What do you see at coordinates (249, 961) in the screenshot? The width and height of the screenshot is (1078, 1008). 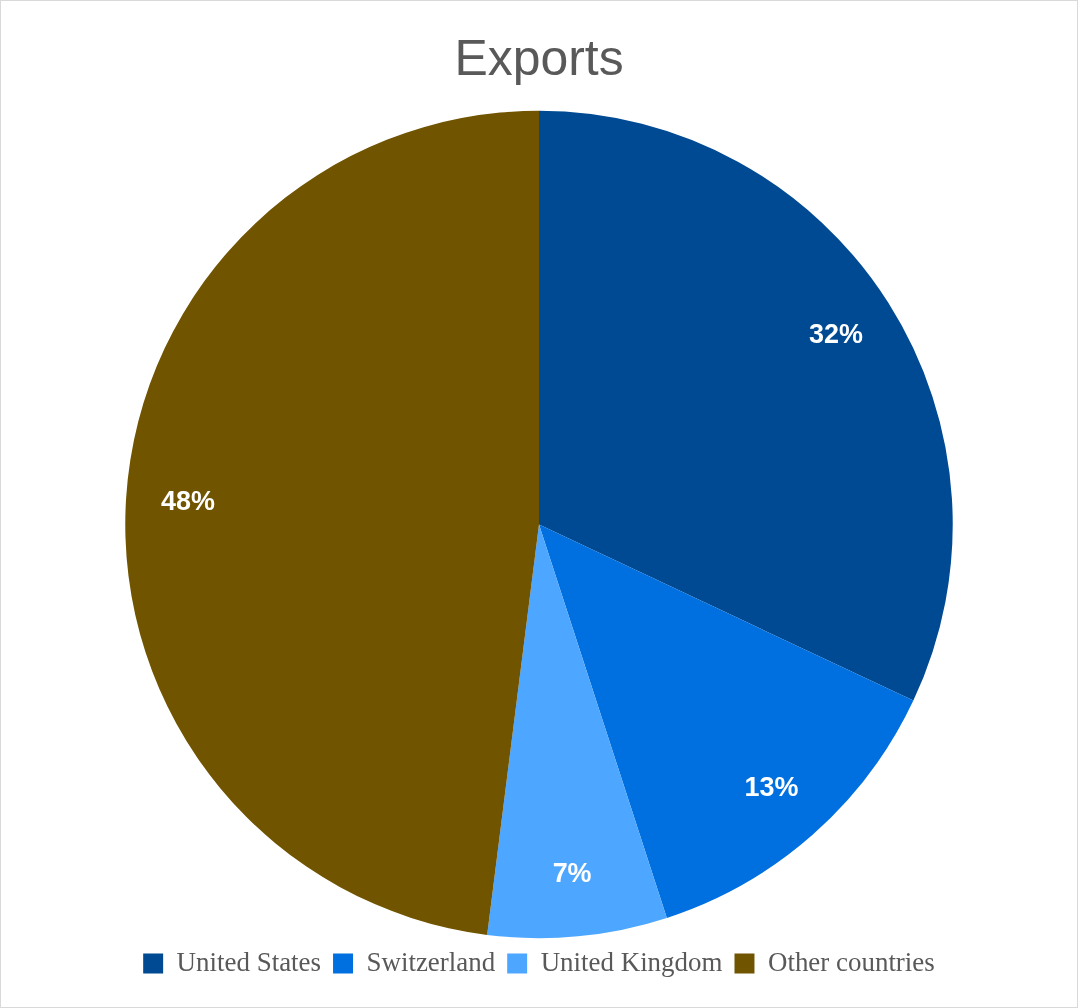 I see `legend-label: United States` at bounding box center [249, 961].